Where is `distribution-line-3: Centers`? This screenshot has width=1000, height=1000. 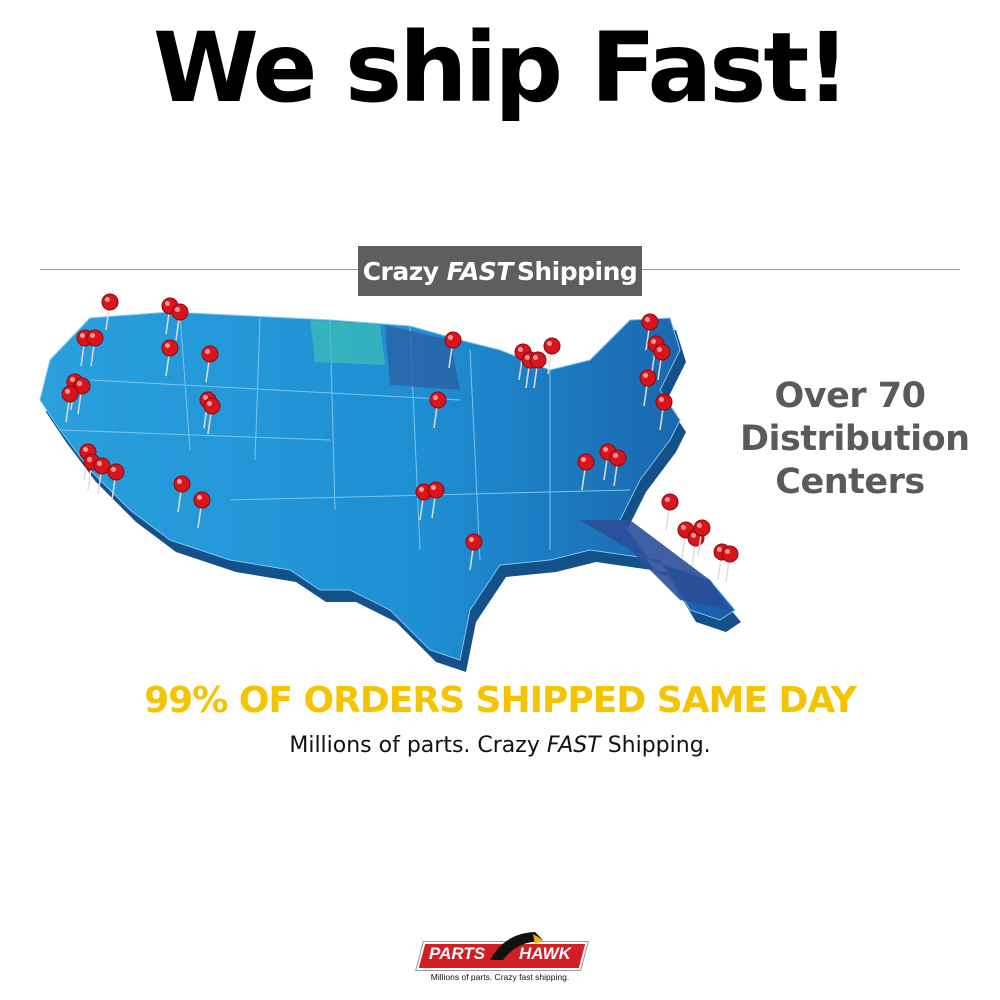 distribution-line-3: Centers is located at coordinates (850, 482).